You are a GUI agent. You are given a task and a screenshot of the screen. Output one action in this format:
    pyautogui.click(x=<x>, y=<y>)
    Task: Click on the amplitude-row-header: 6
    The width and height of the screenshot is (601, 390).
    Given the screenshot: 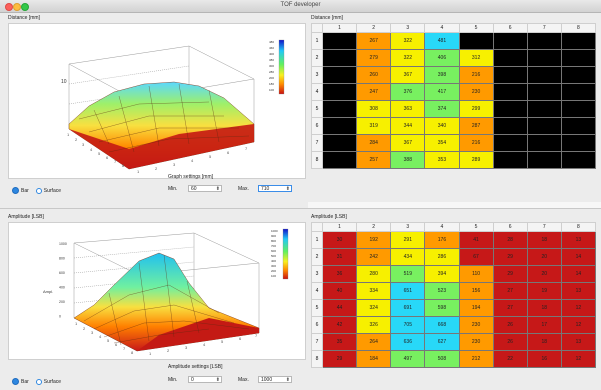 What is the action you would take?
    pyautogui.click(x=317, y=325)
    